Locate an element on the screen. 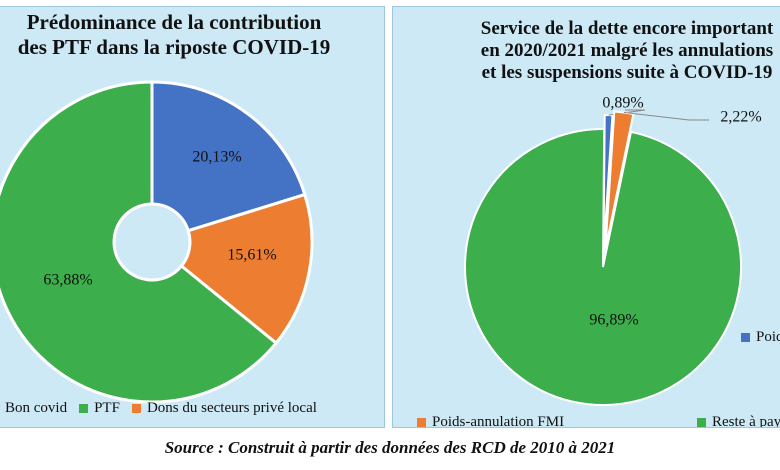 This screenshot has height=470, width=780. right-legend-reste: Reste à payer is located at coordinates (738, 421).